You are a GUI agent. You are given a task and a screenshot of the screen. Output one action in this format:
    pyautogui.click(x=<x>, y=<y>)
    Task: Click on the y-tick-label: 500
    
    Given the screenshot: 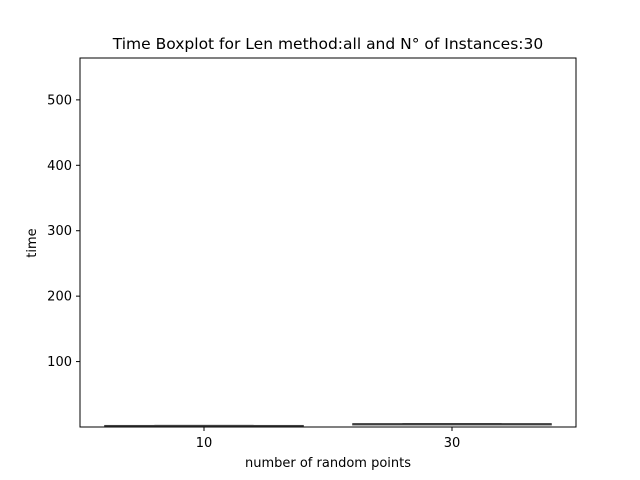 What is the action you would take?
    pyautogui.click(x=59, y=100)
    